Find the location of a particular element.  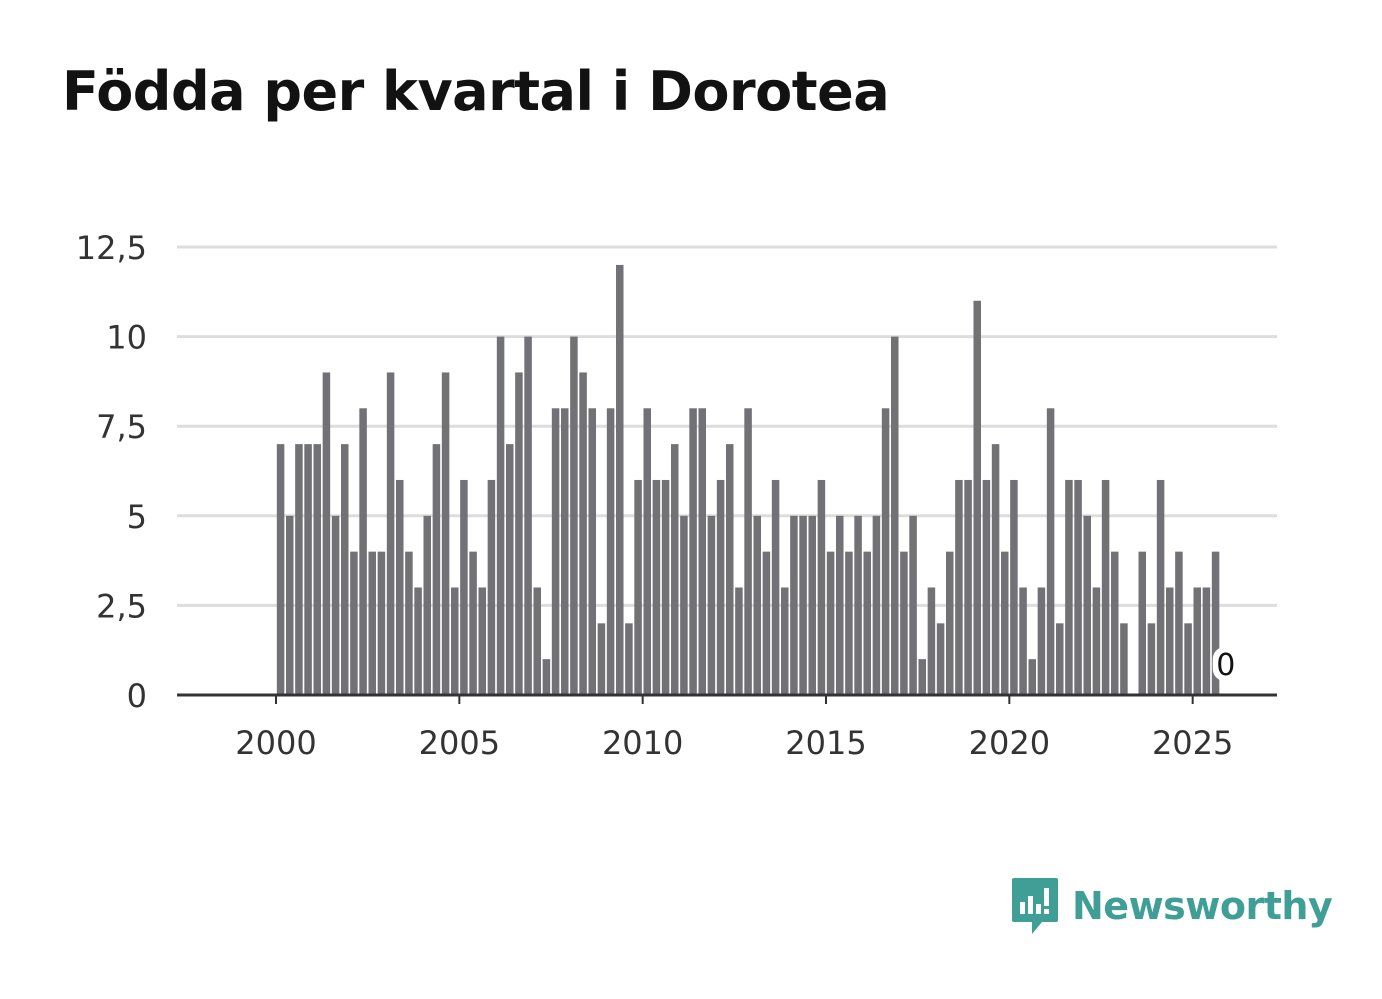

x-tick-label: 2015 is located at coordinates (825, 743).